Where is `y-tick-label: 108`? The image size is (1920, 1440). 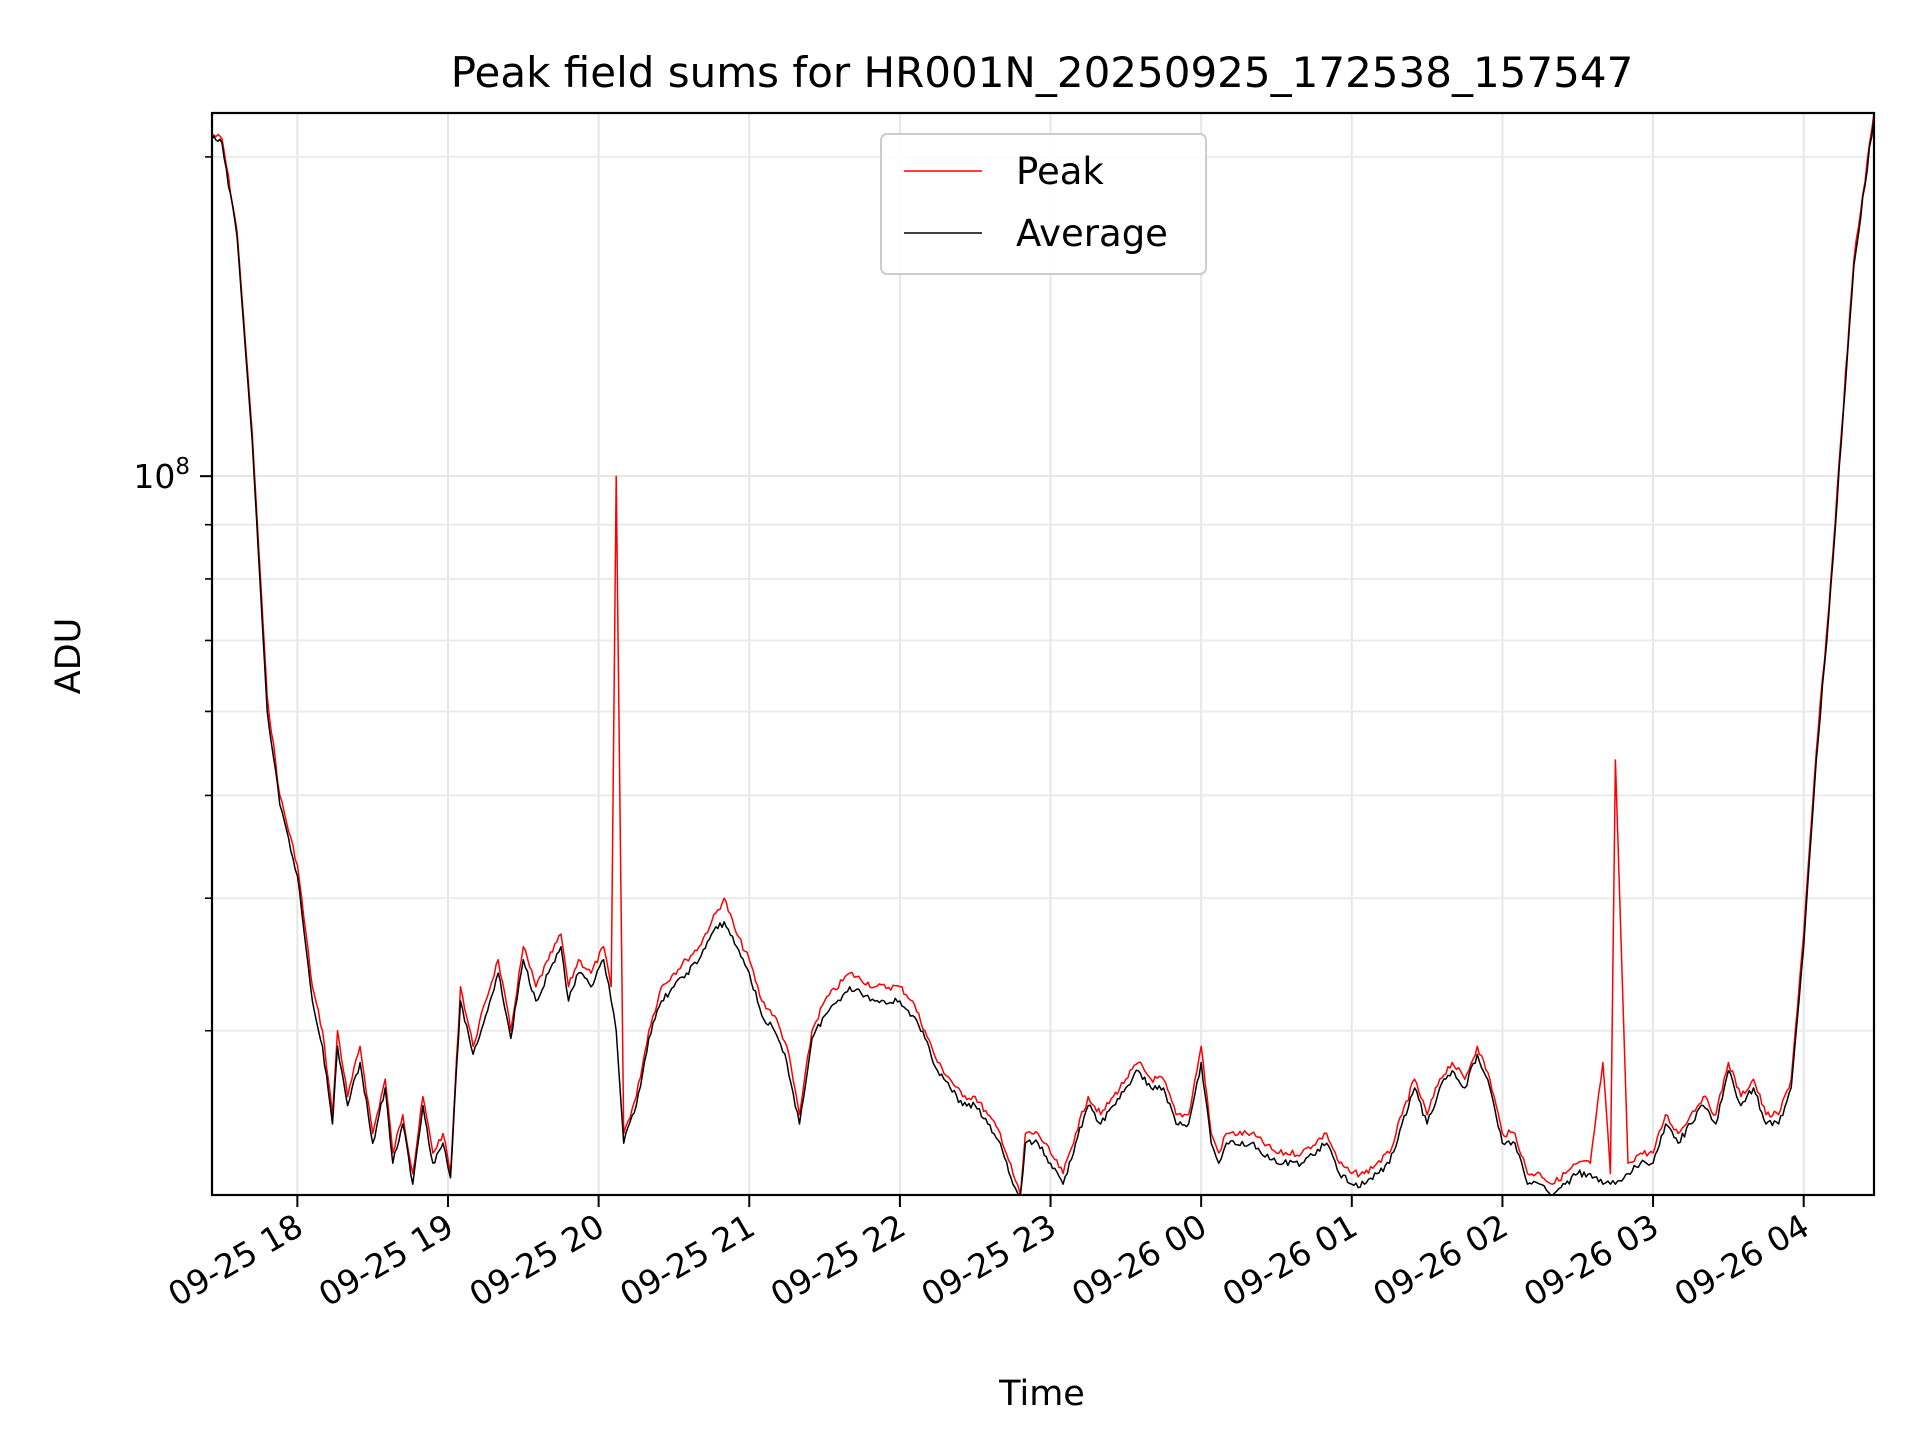 y-tick-label: 108 is located at coordinates (161, 475).